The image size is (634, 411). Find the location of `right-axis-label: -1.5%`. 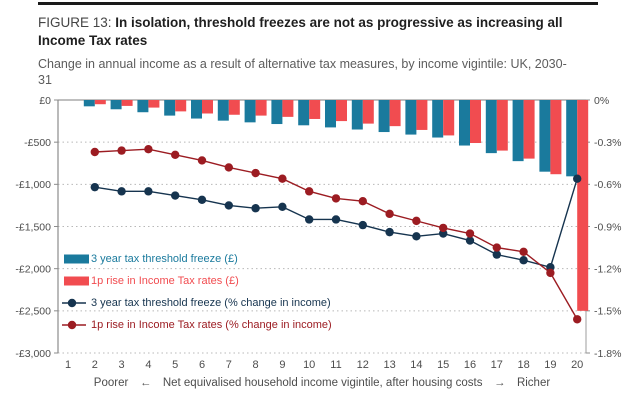

right-axis-label: -1.5% is located at coordinates (607, 312).